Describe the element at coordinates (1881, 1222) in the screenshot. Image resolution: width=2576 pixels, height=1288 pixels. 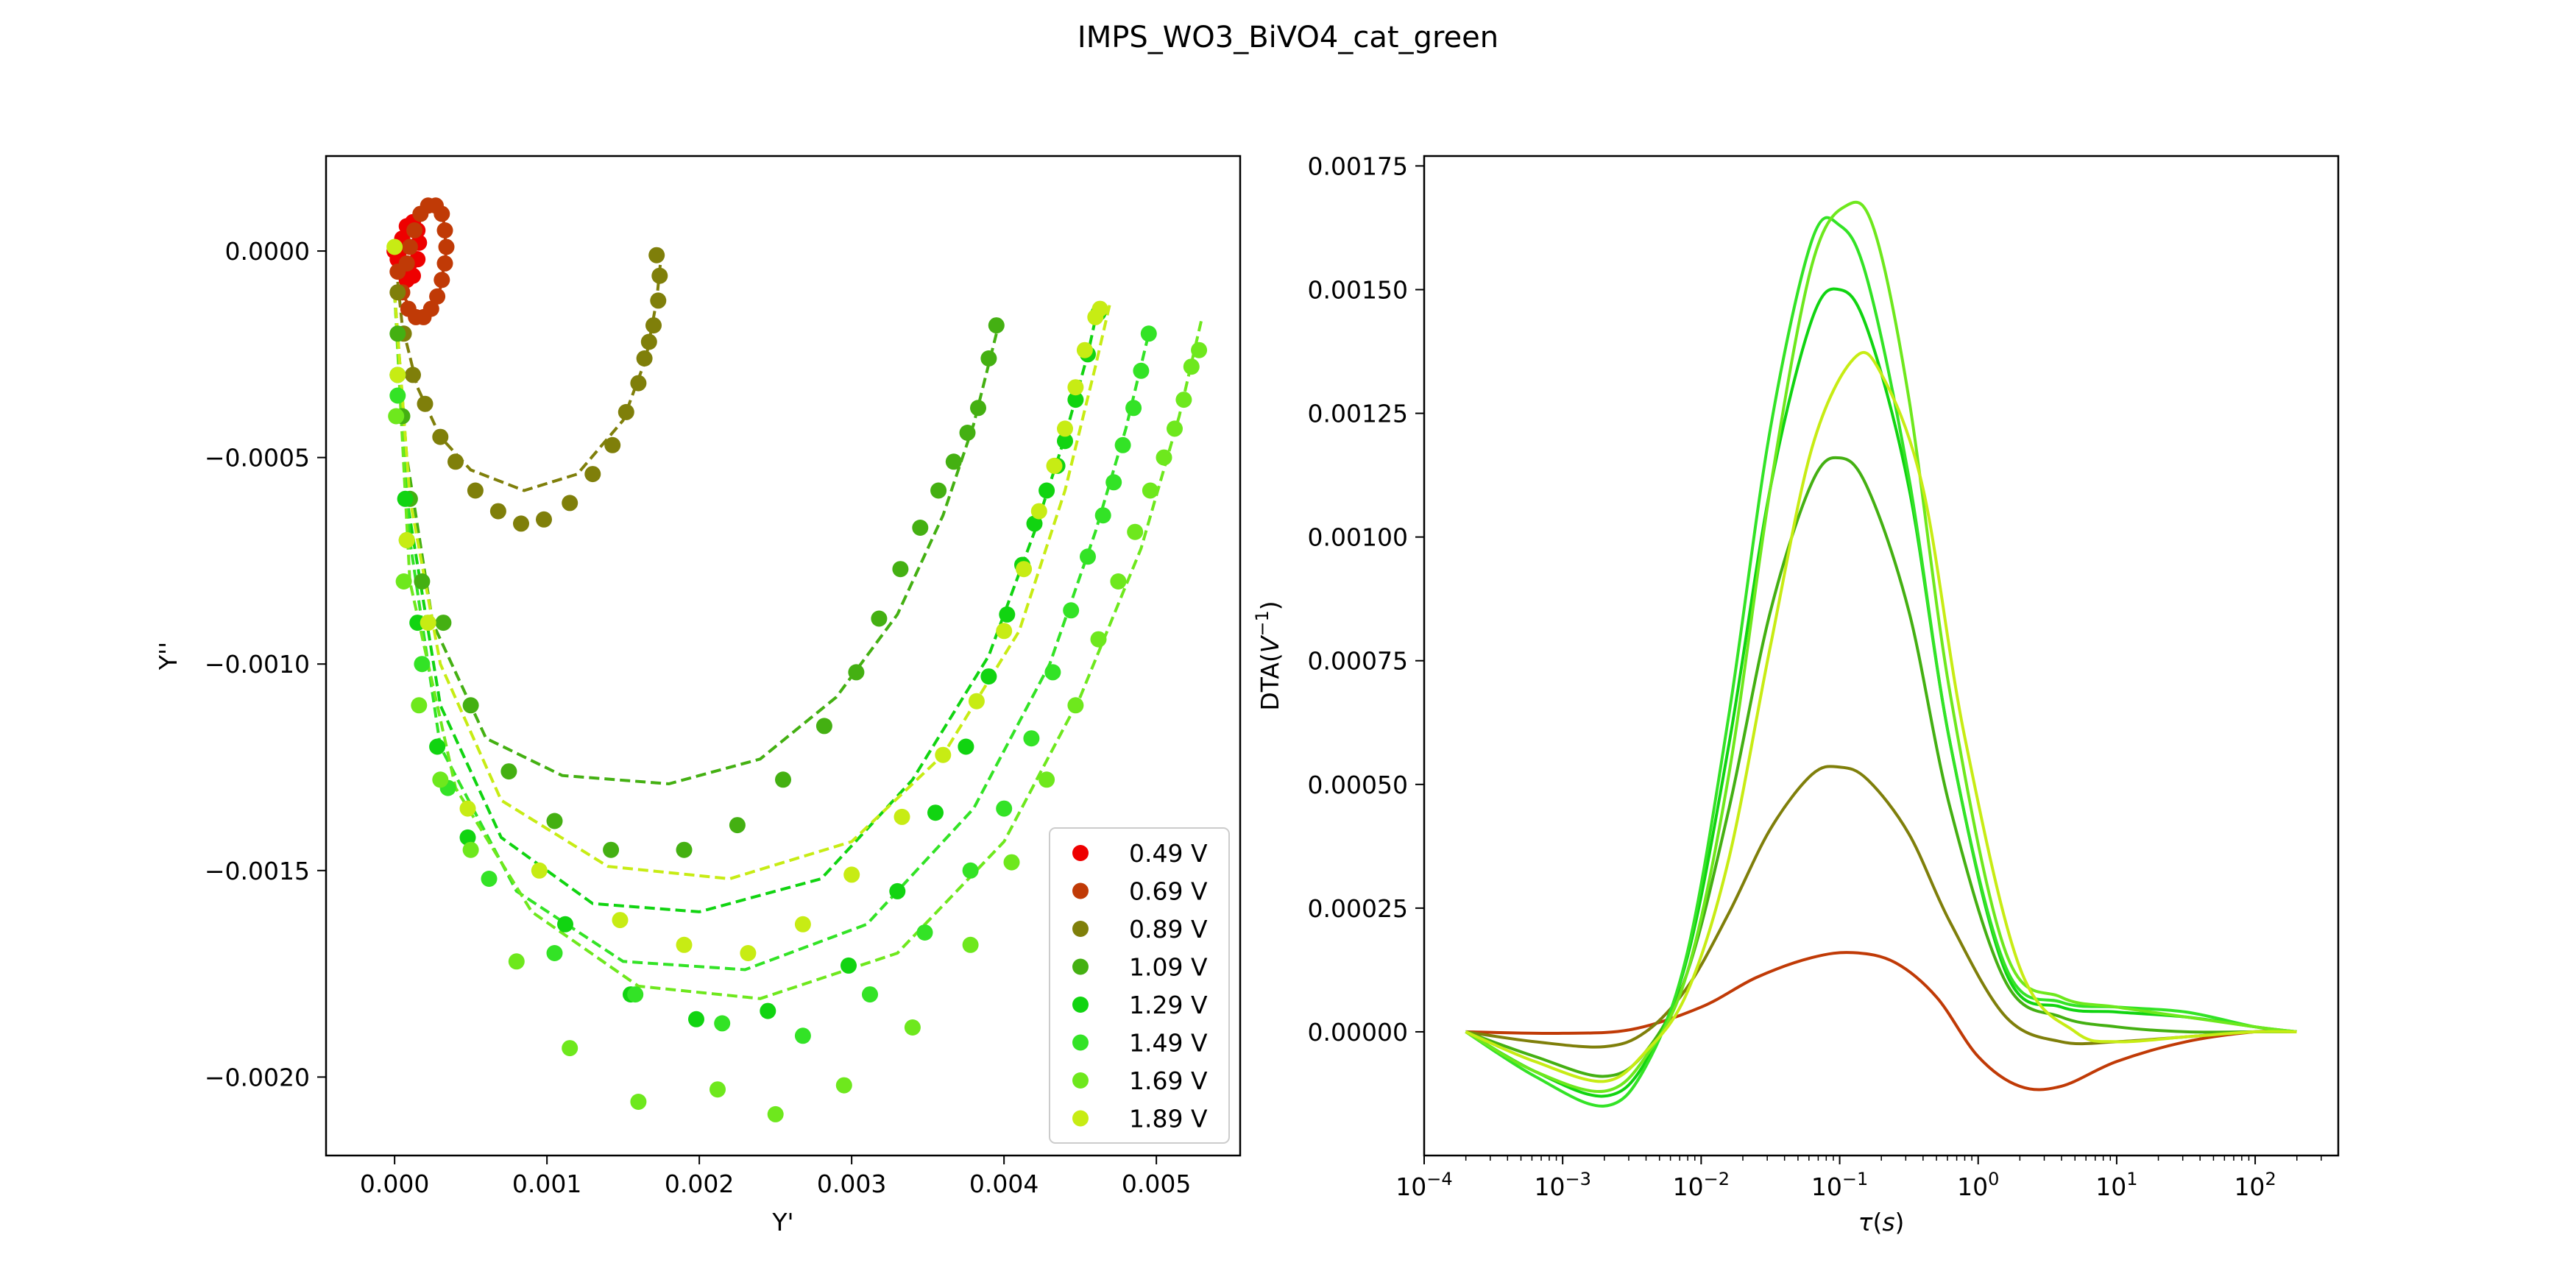
I see `right-x-axis-label: τ(s)` at that location.